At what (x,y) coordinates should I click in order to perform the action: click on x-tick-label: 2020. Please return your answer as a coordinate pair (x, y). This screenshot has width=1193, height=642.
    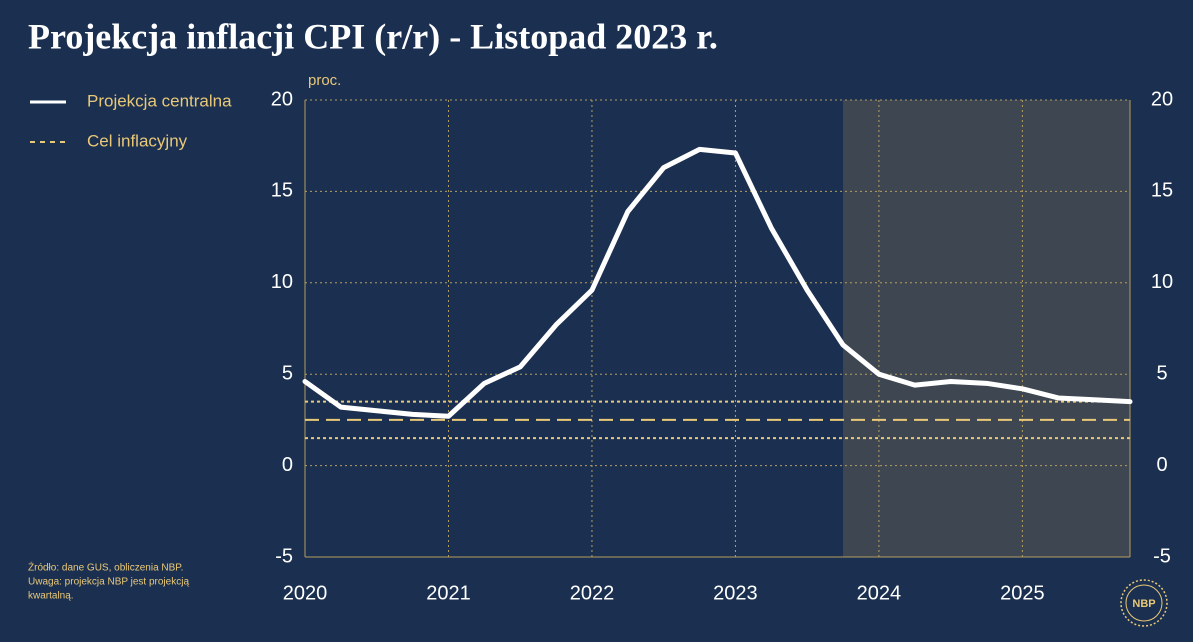
    Looking at the image, I should click on (305, 593).